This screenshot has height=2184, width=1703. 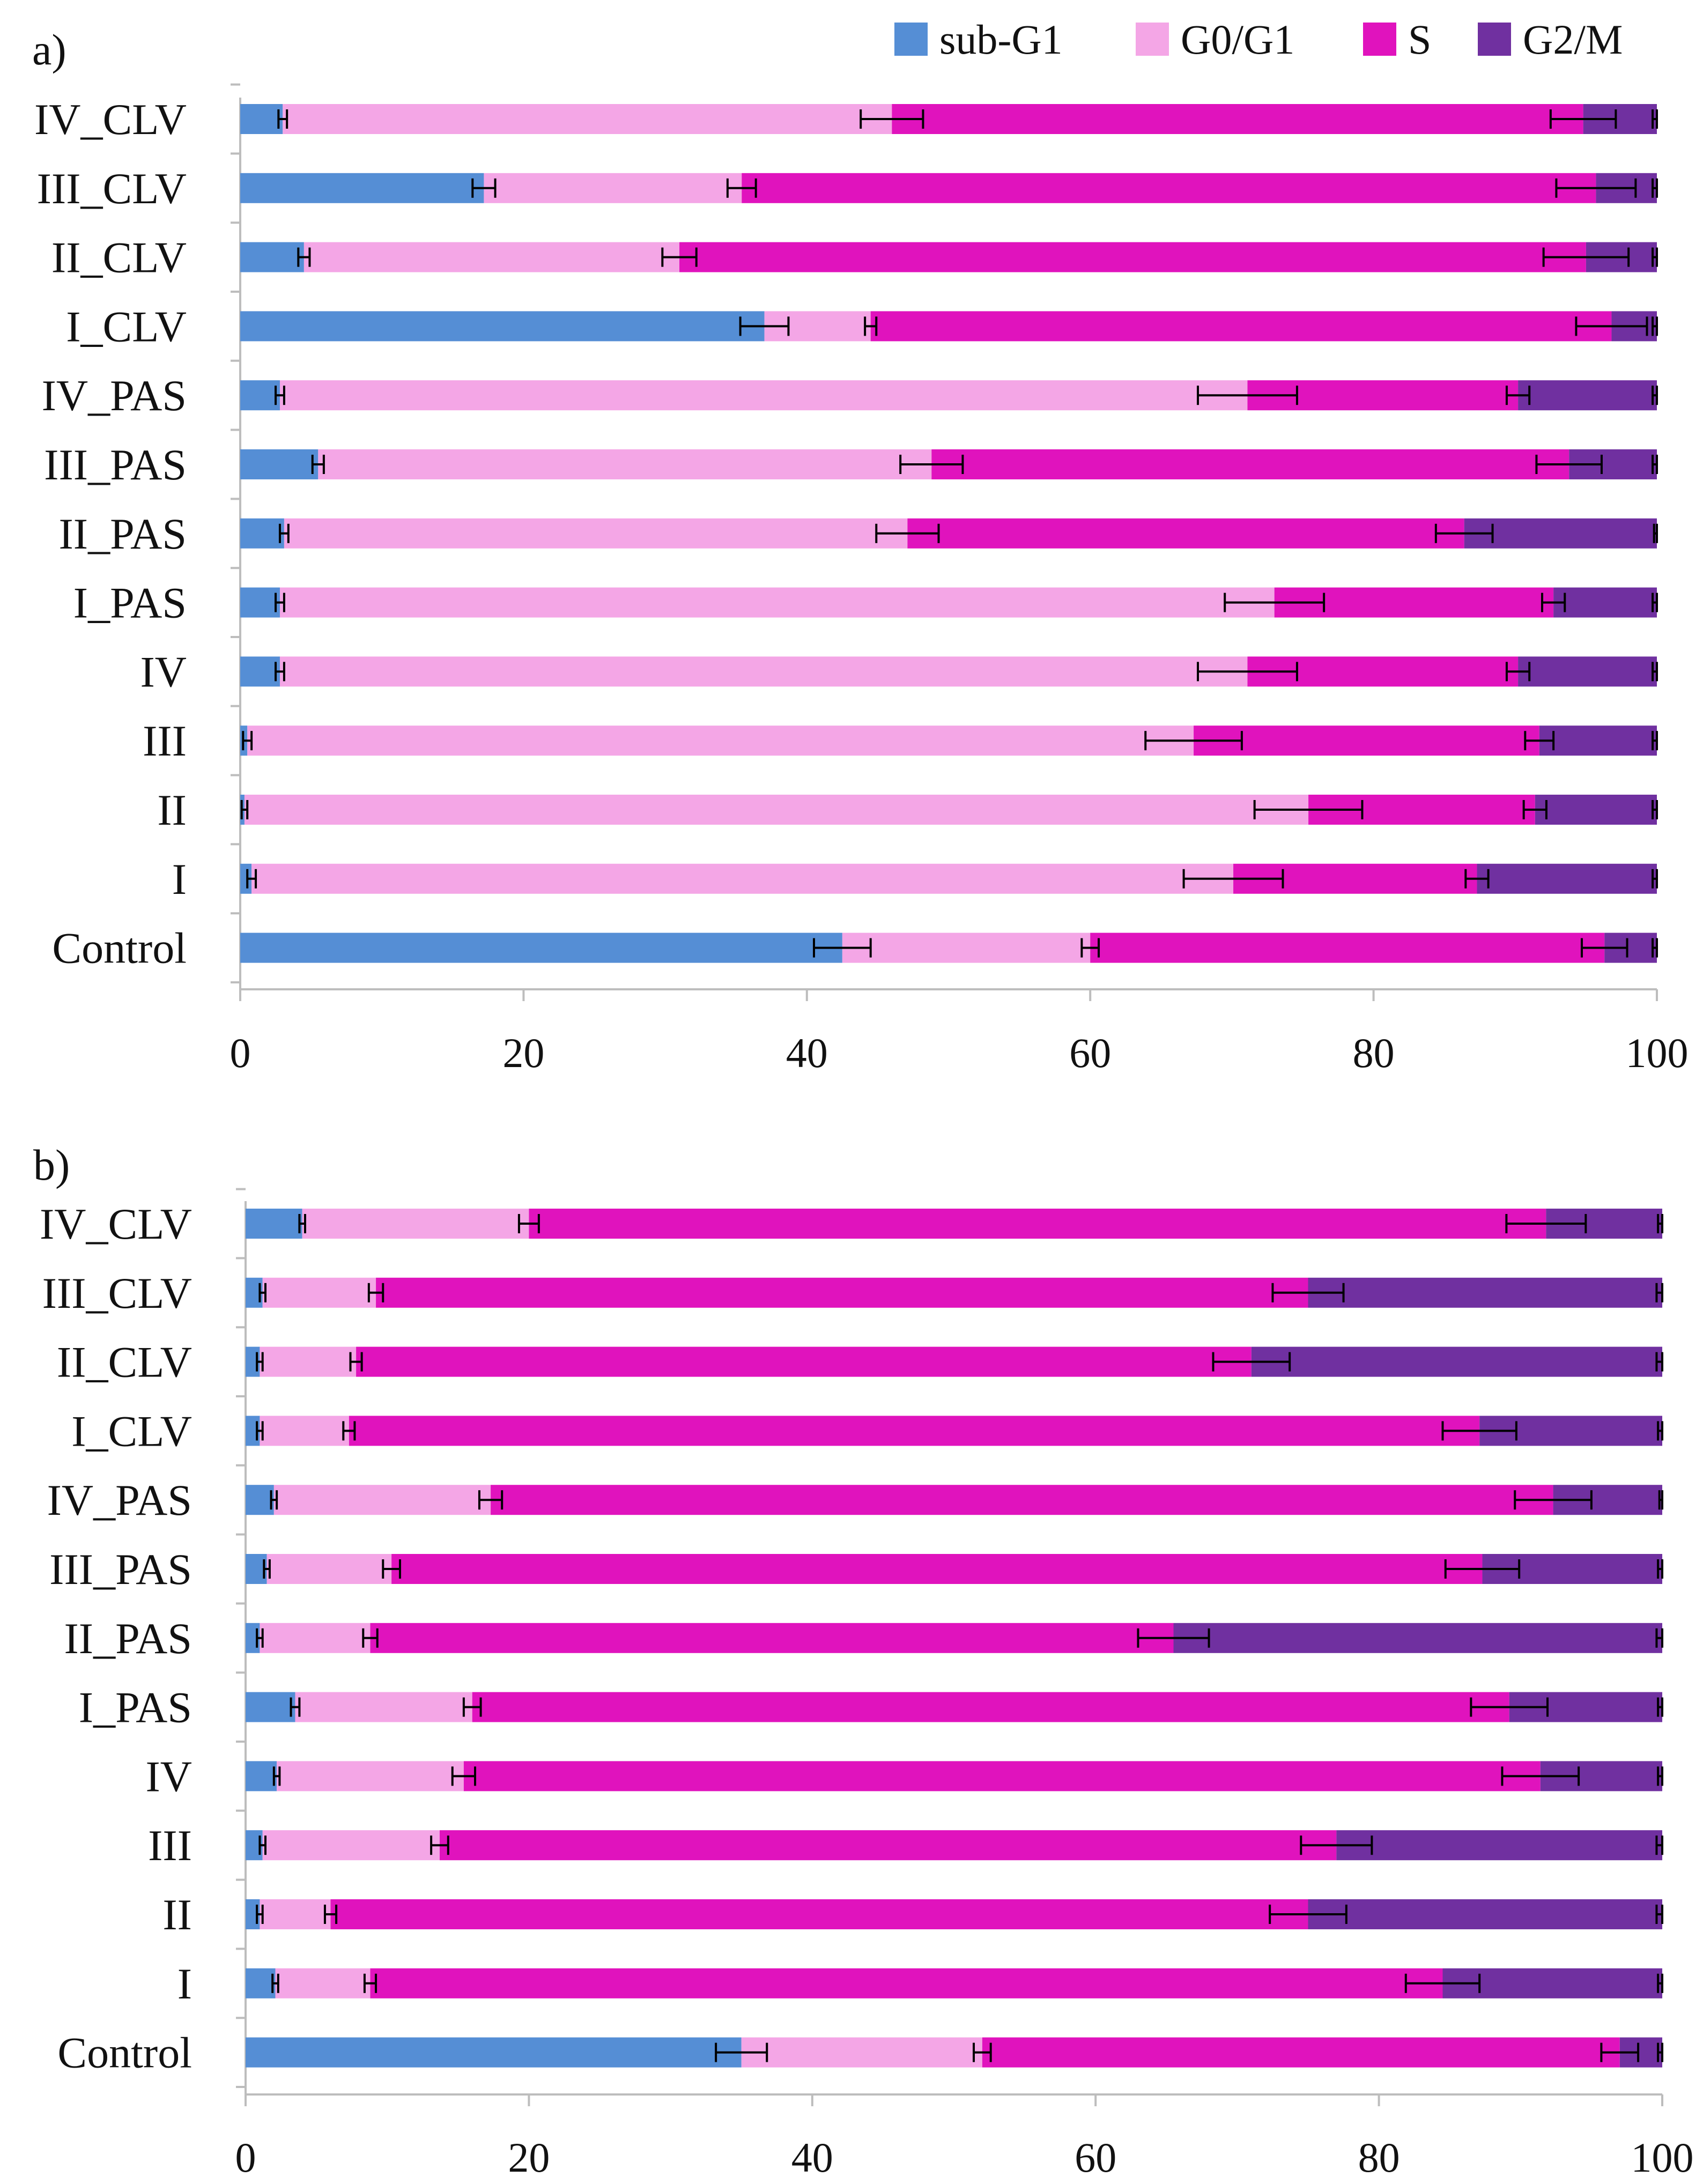 I want to click on x-tick-label: 40, so click(x=807, y=1053).